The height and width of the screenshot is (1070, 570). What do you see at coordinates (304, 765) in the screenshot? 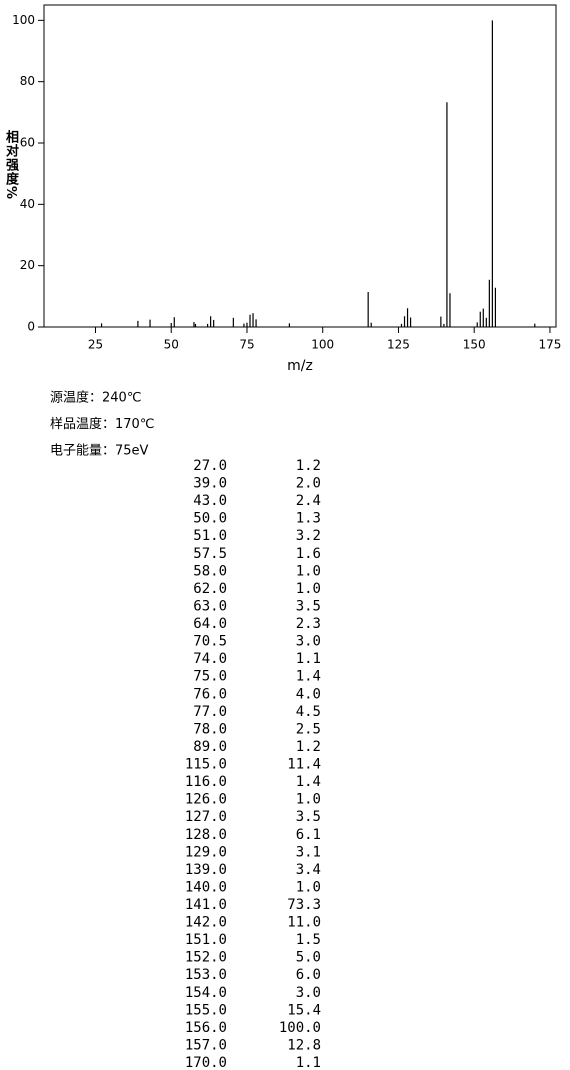
I see `table-intensity: 11.4` at bounding box center [304, 765].